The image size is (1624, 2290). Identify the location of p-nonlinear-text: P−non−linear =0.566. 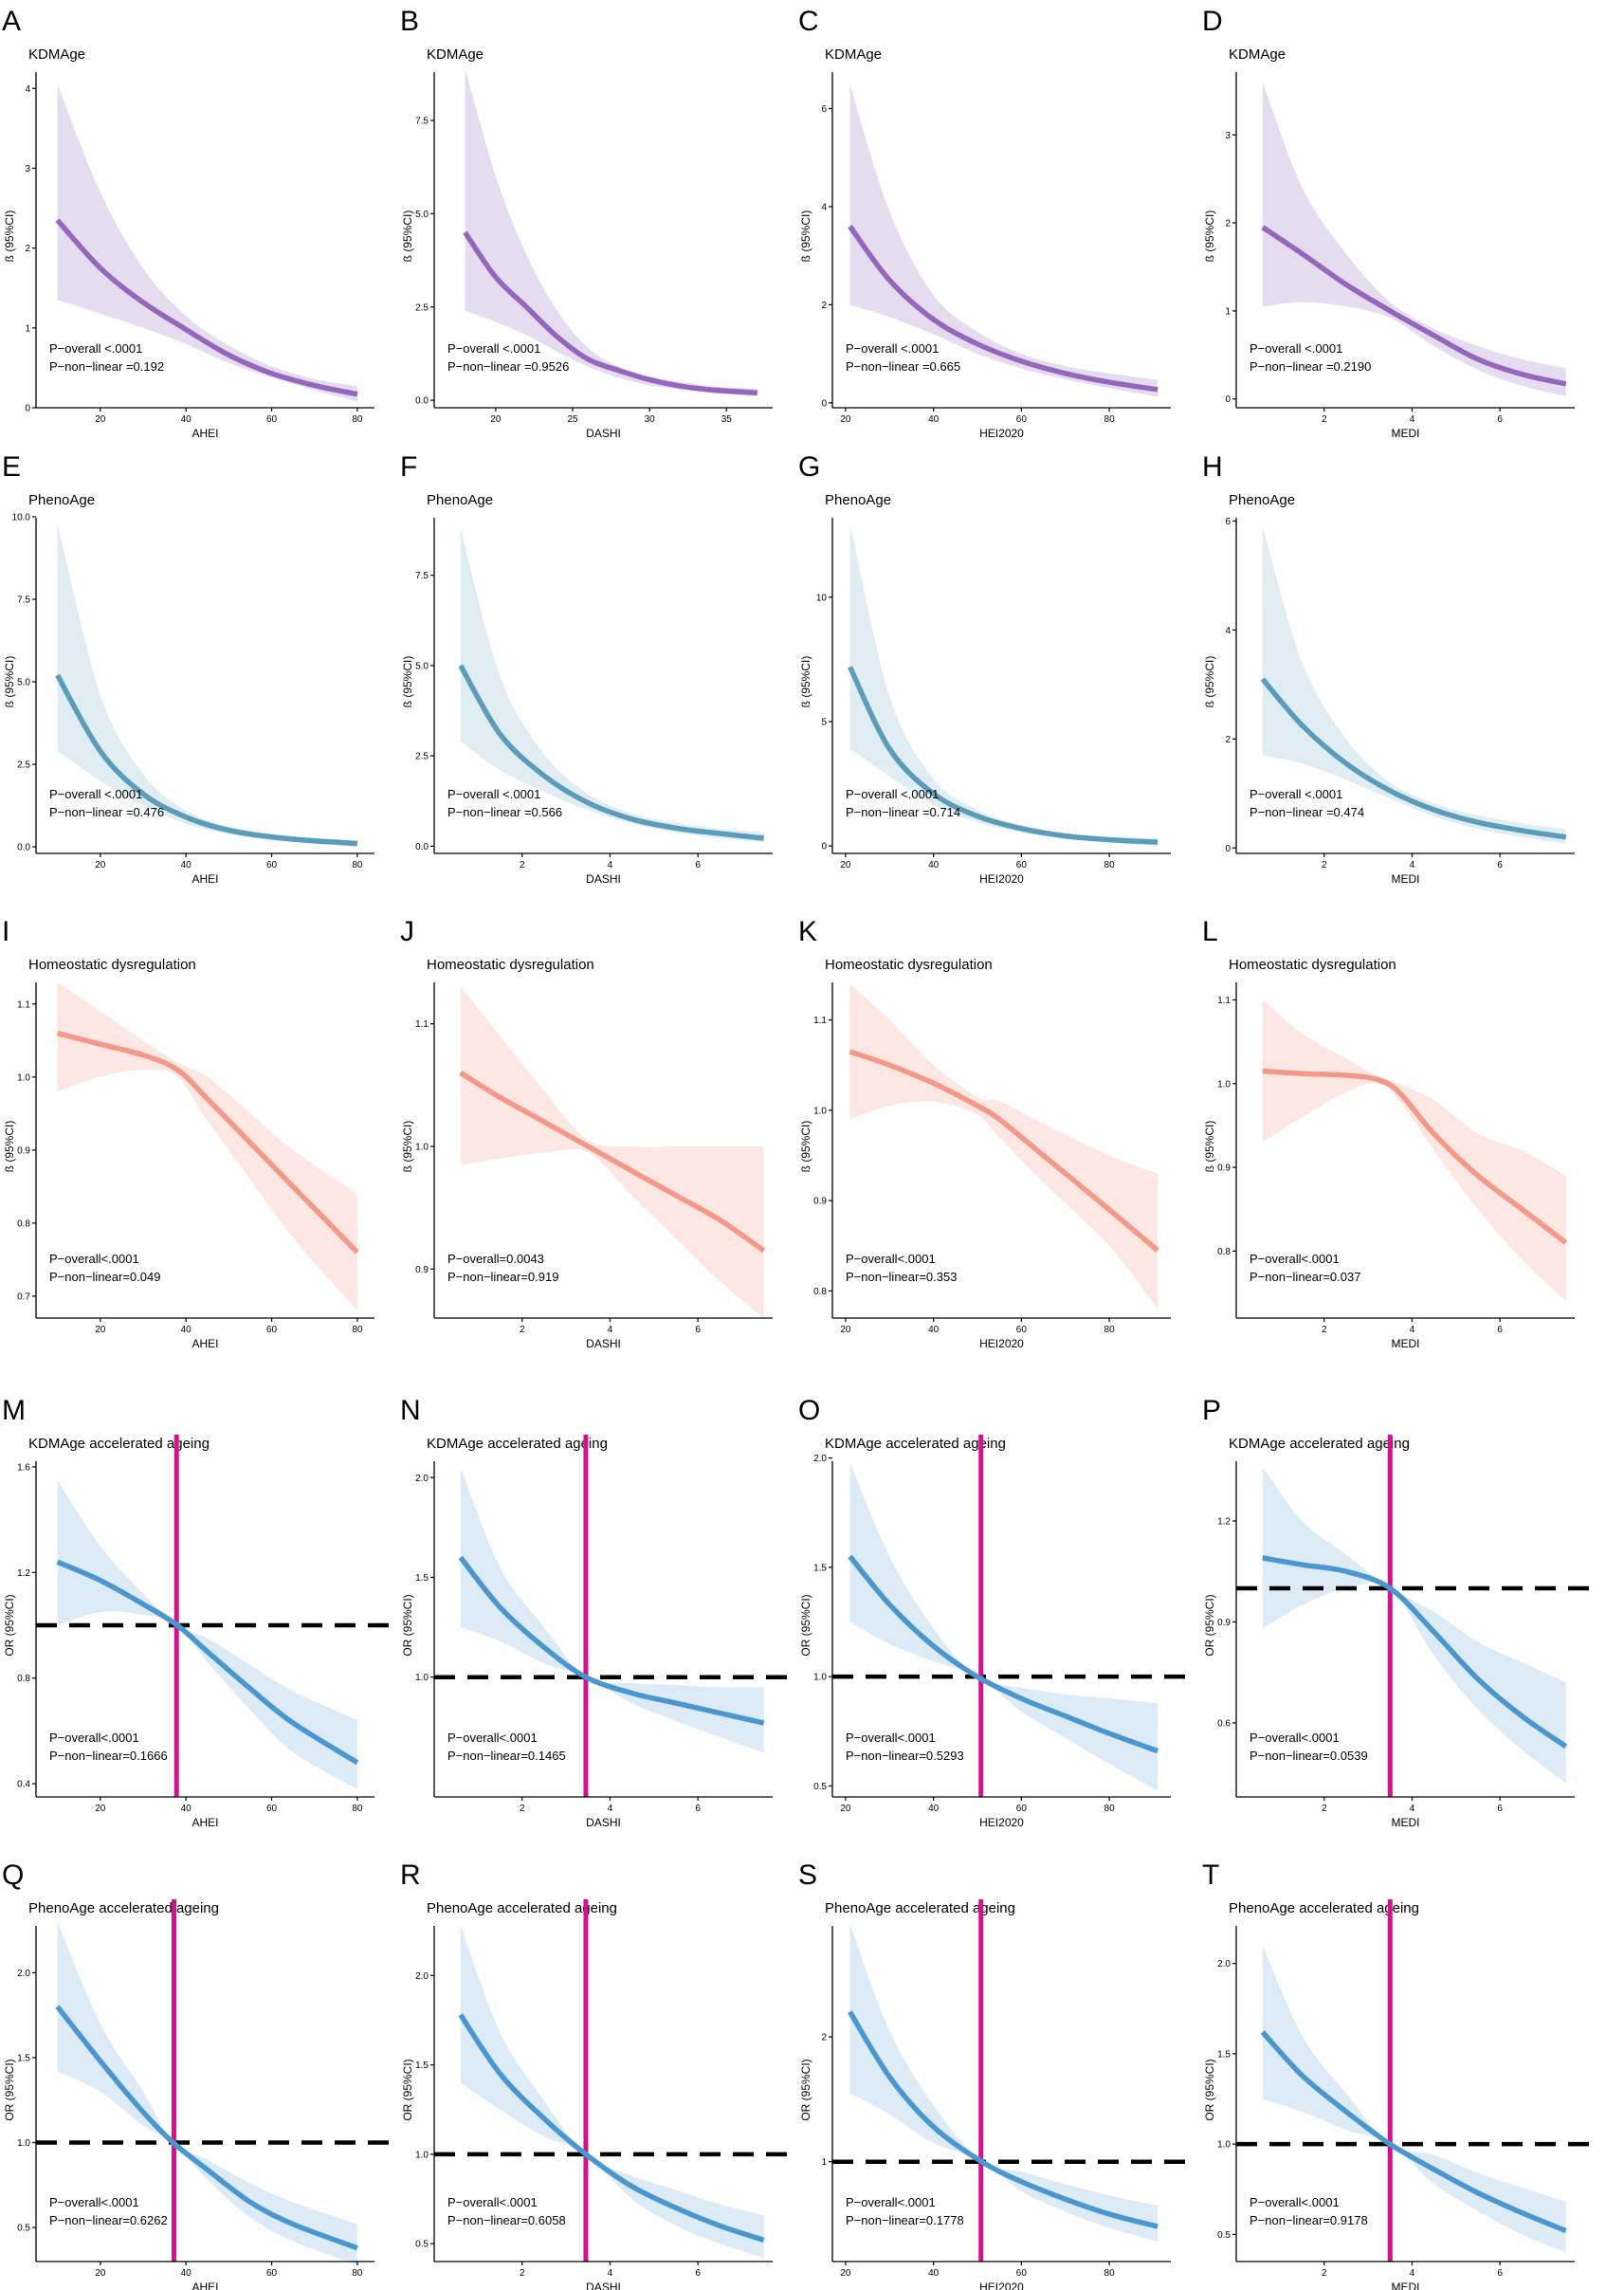
(504, 812).